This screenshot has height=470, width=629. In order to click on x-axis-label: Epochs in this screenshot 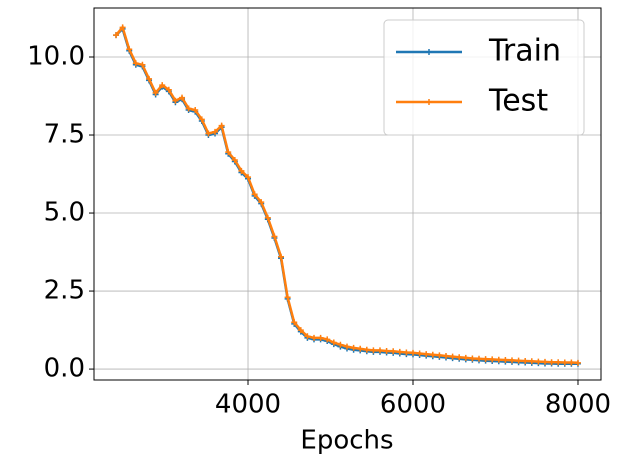, I will do `click(346, 441)`.